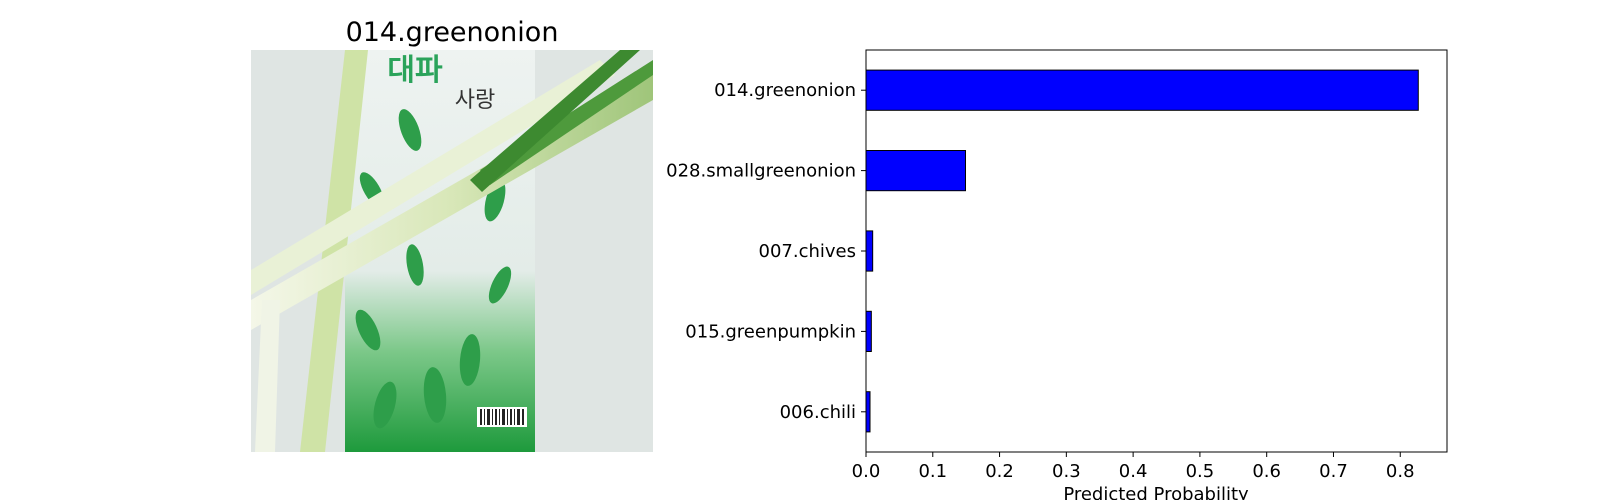 This screenshot has width=1600, height=500. Describe the element at coordinates (868, 412) in the screenshot. I see `bar-006.chili` at that location.